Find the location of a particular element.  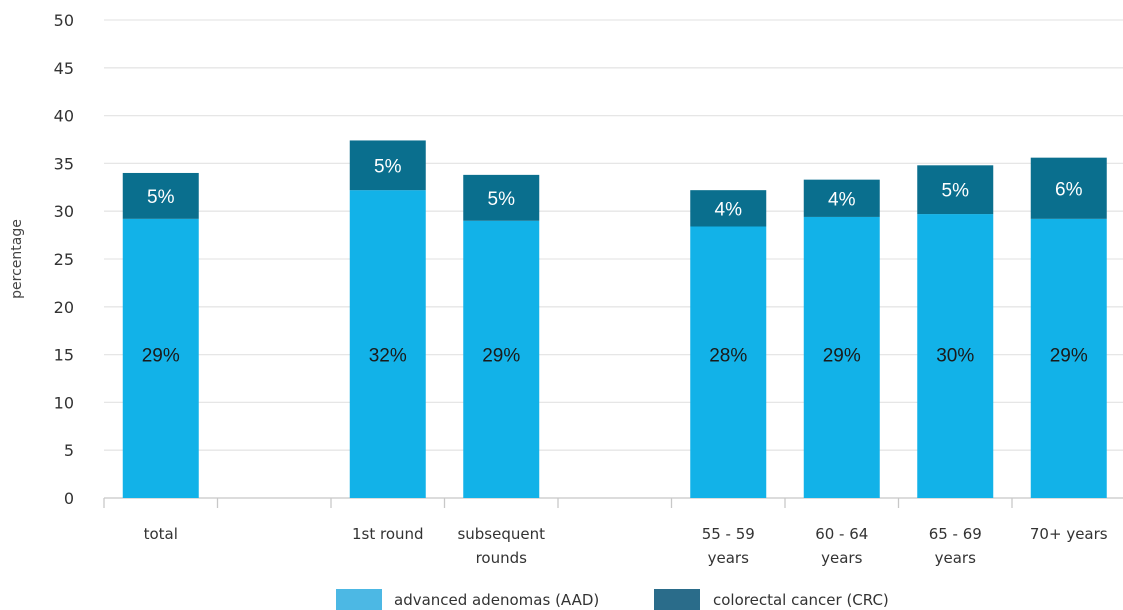

data-label-crc: 6% is located at coordinates (1069, 189).